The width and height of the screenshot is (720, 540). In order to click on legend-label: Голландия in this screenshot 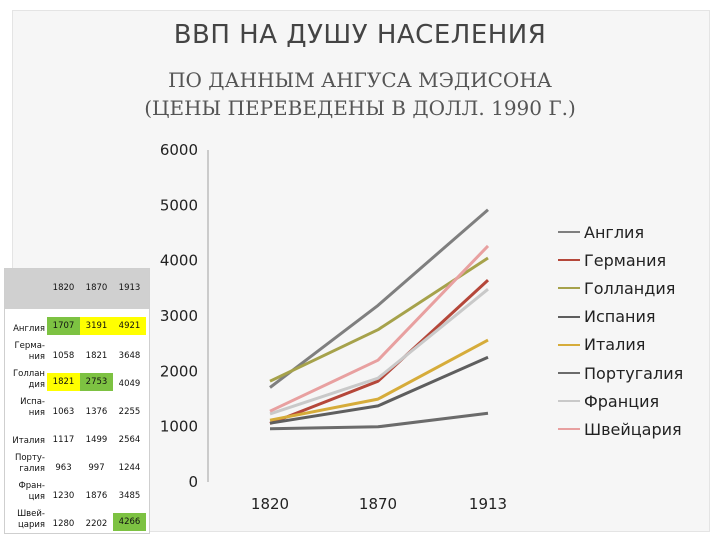, I will do `click(630, 288)`.